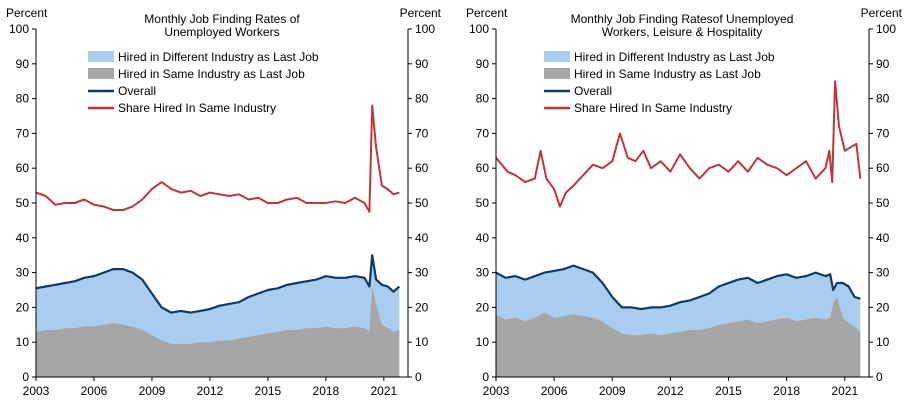  I want to click on chart-title: Unemployed Workers, so click(221, 32).